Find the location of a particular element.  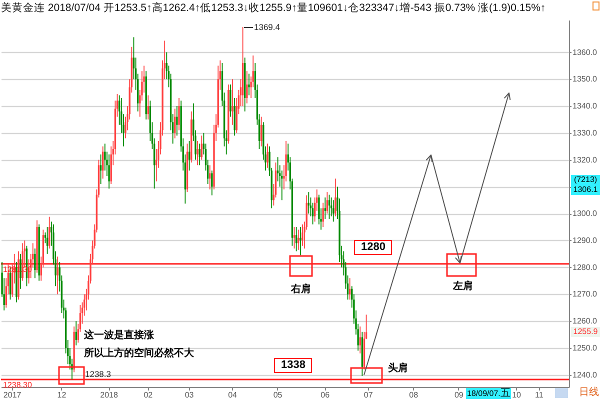

y-tick-label: 1360.0 is located at coordinates (585, 52).